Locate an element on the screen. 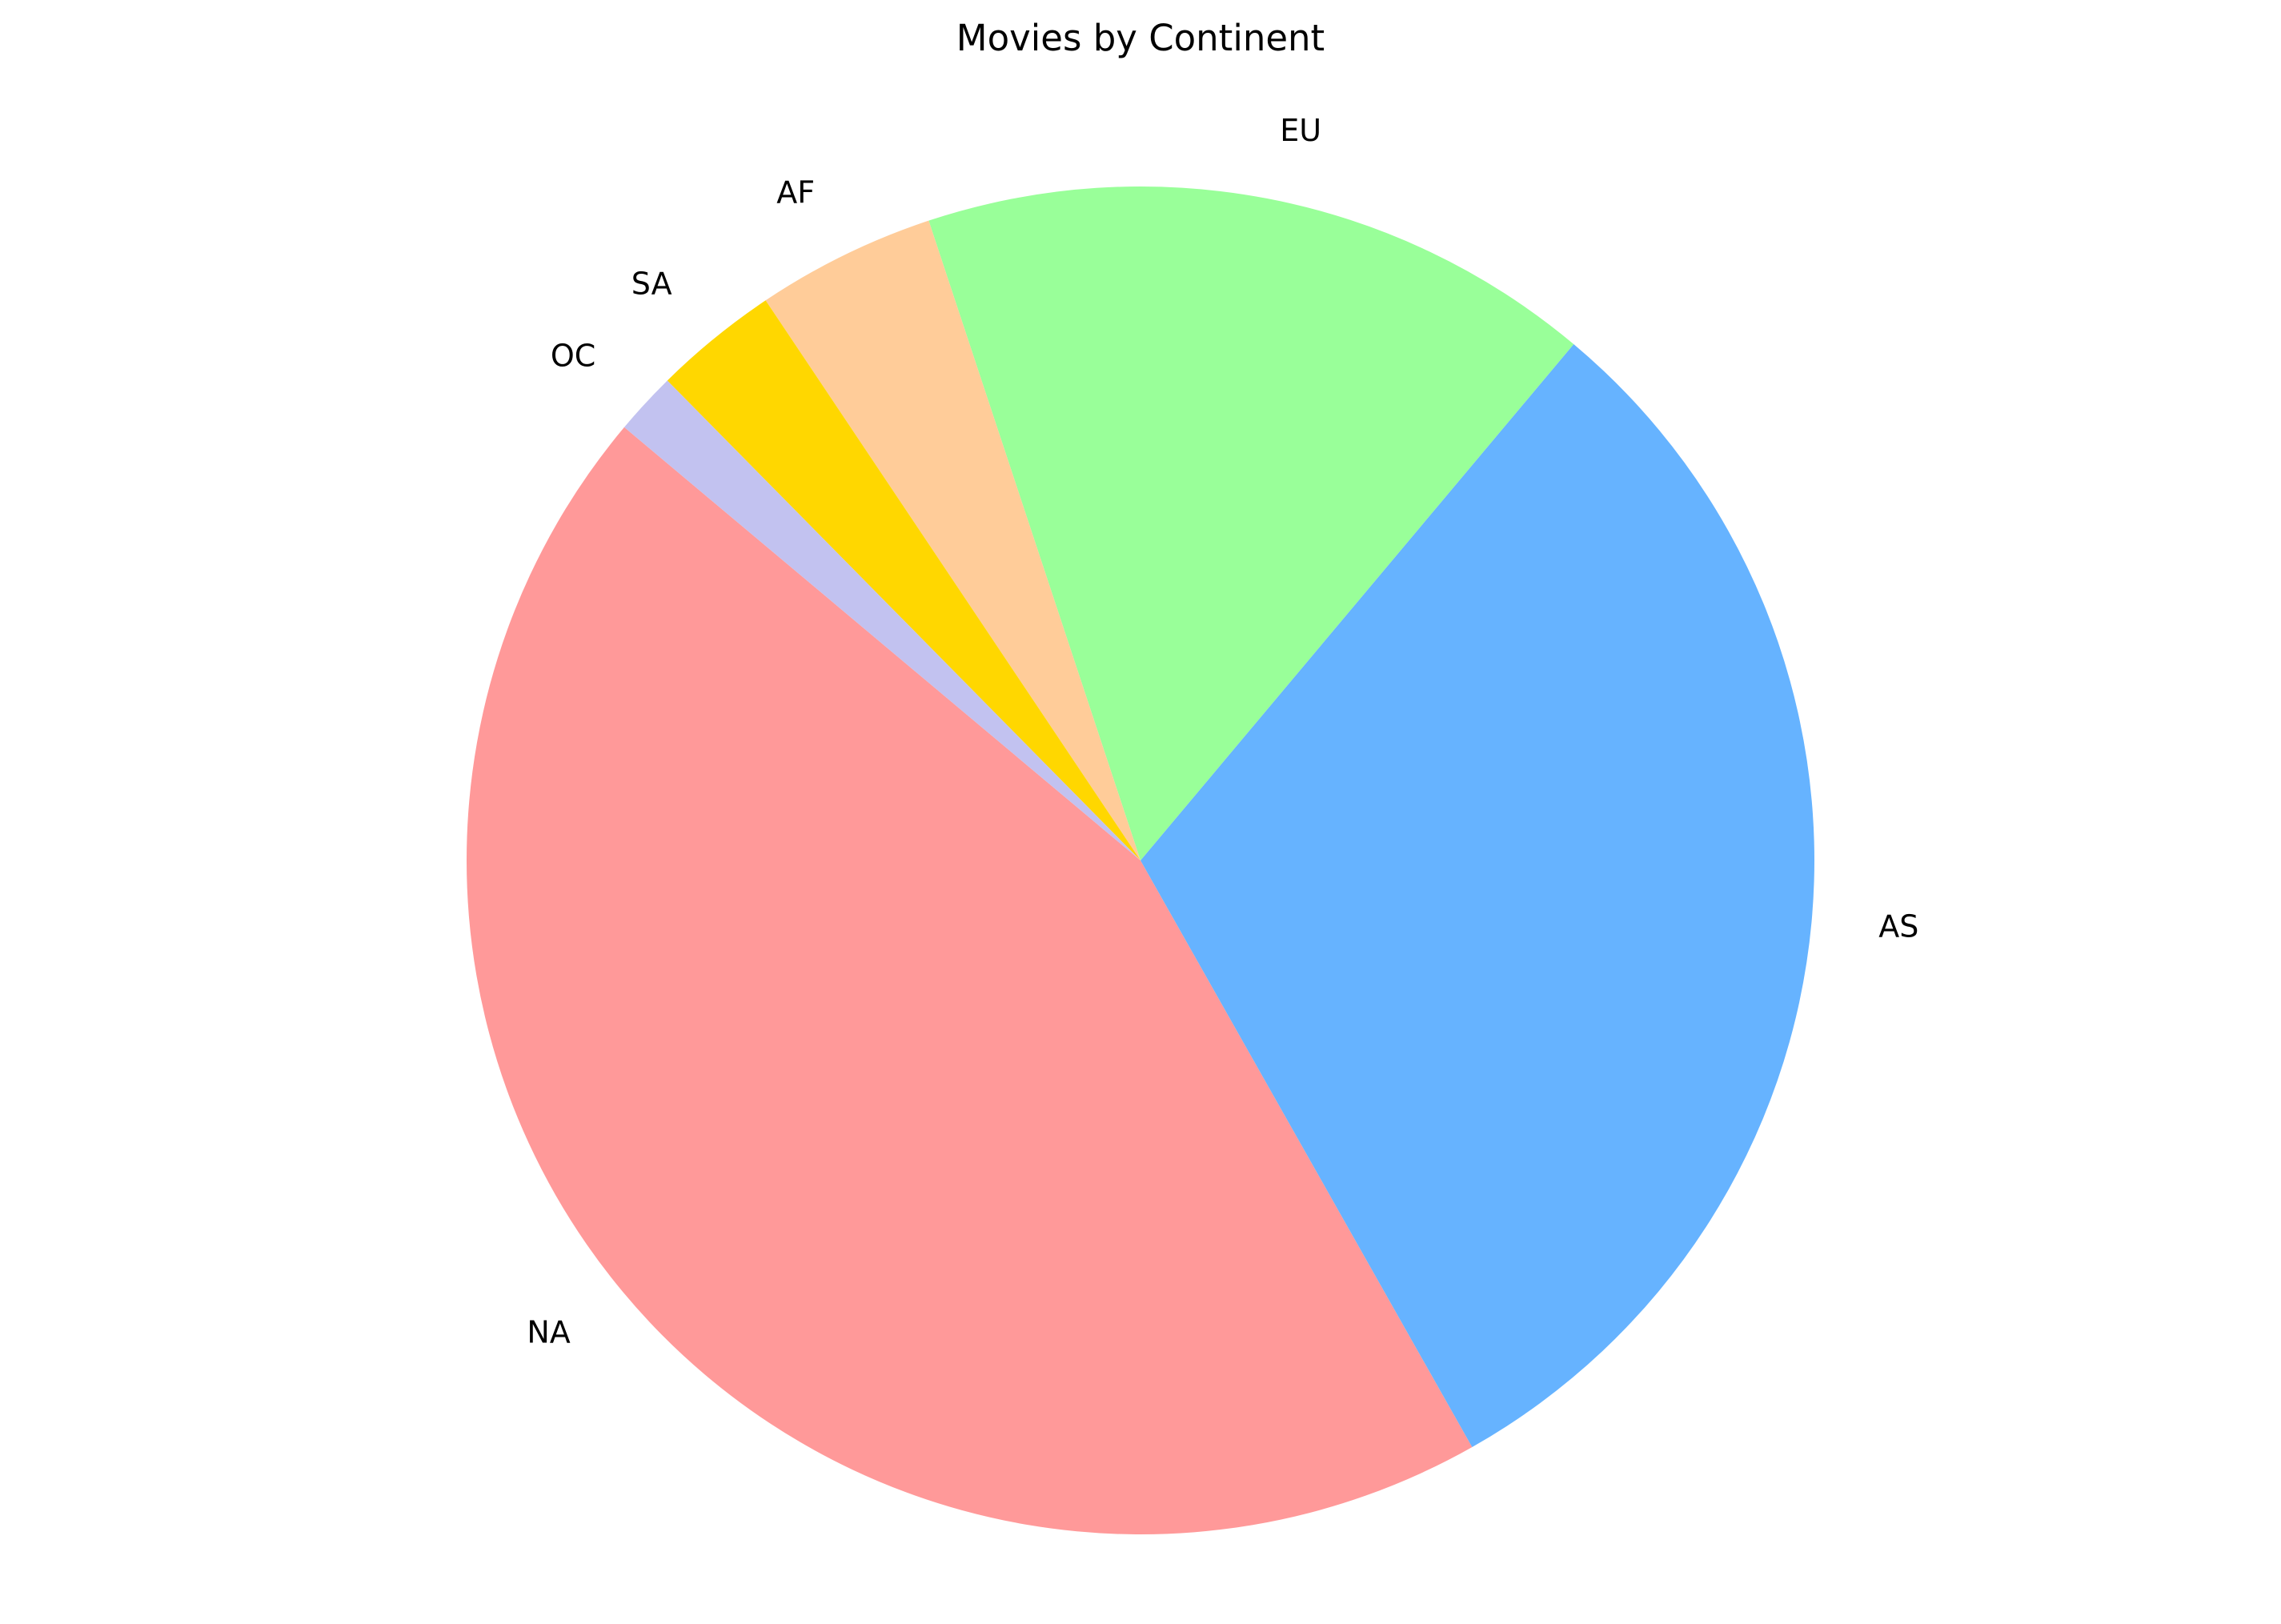 This screenshot has height=1624, width=2281. pie-label-eu: EU is located at coordinates (1300, 130).